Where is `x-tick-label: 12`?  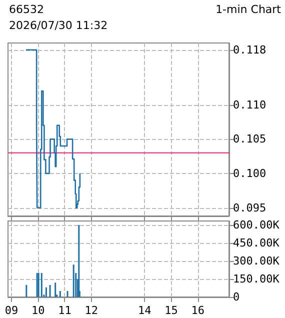 x-tick-label: 12 is located at coordinates (91, 310).